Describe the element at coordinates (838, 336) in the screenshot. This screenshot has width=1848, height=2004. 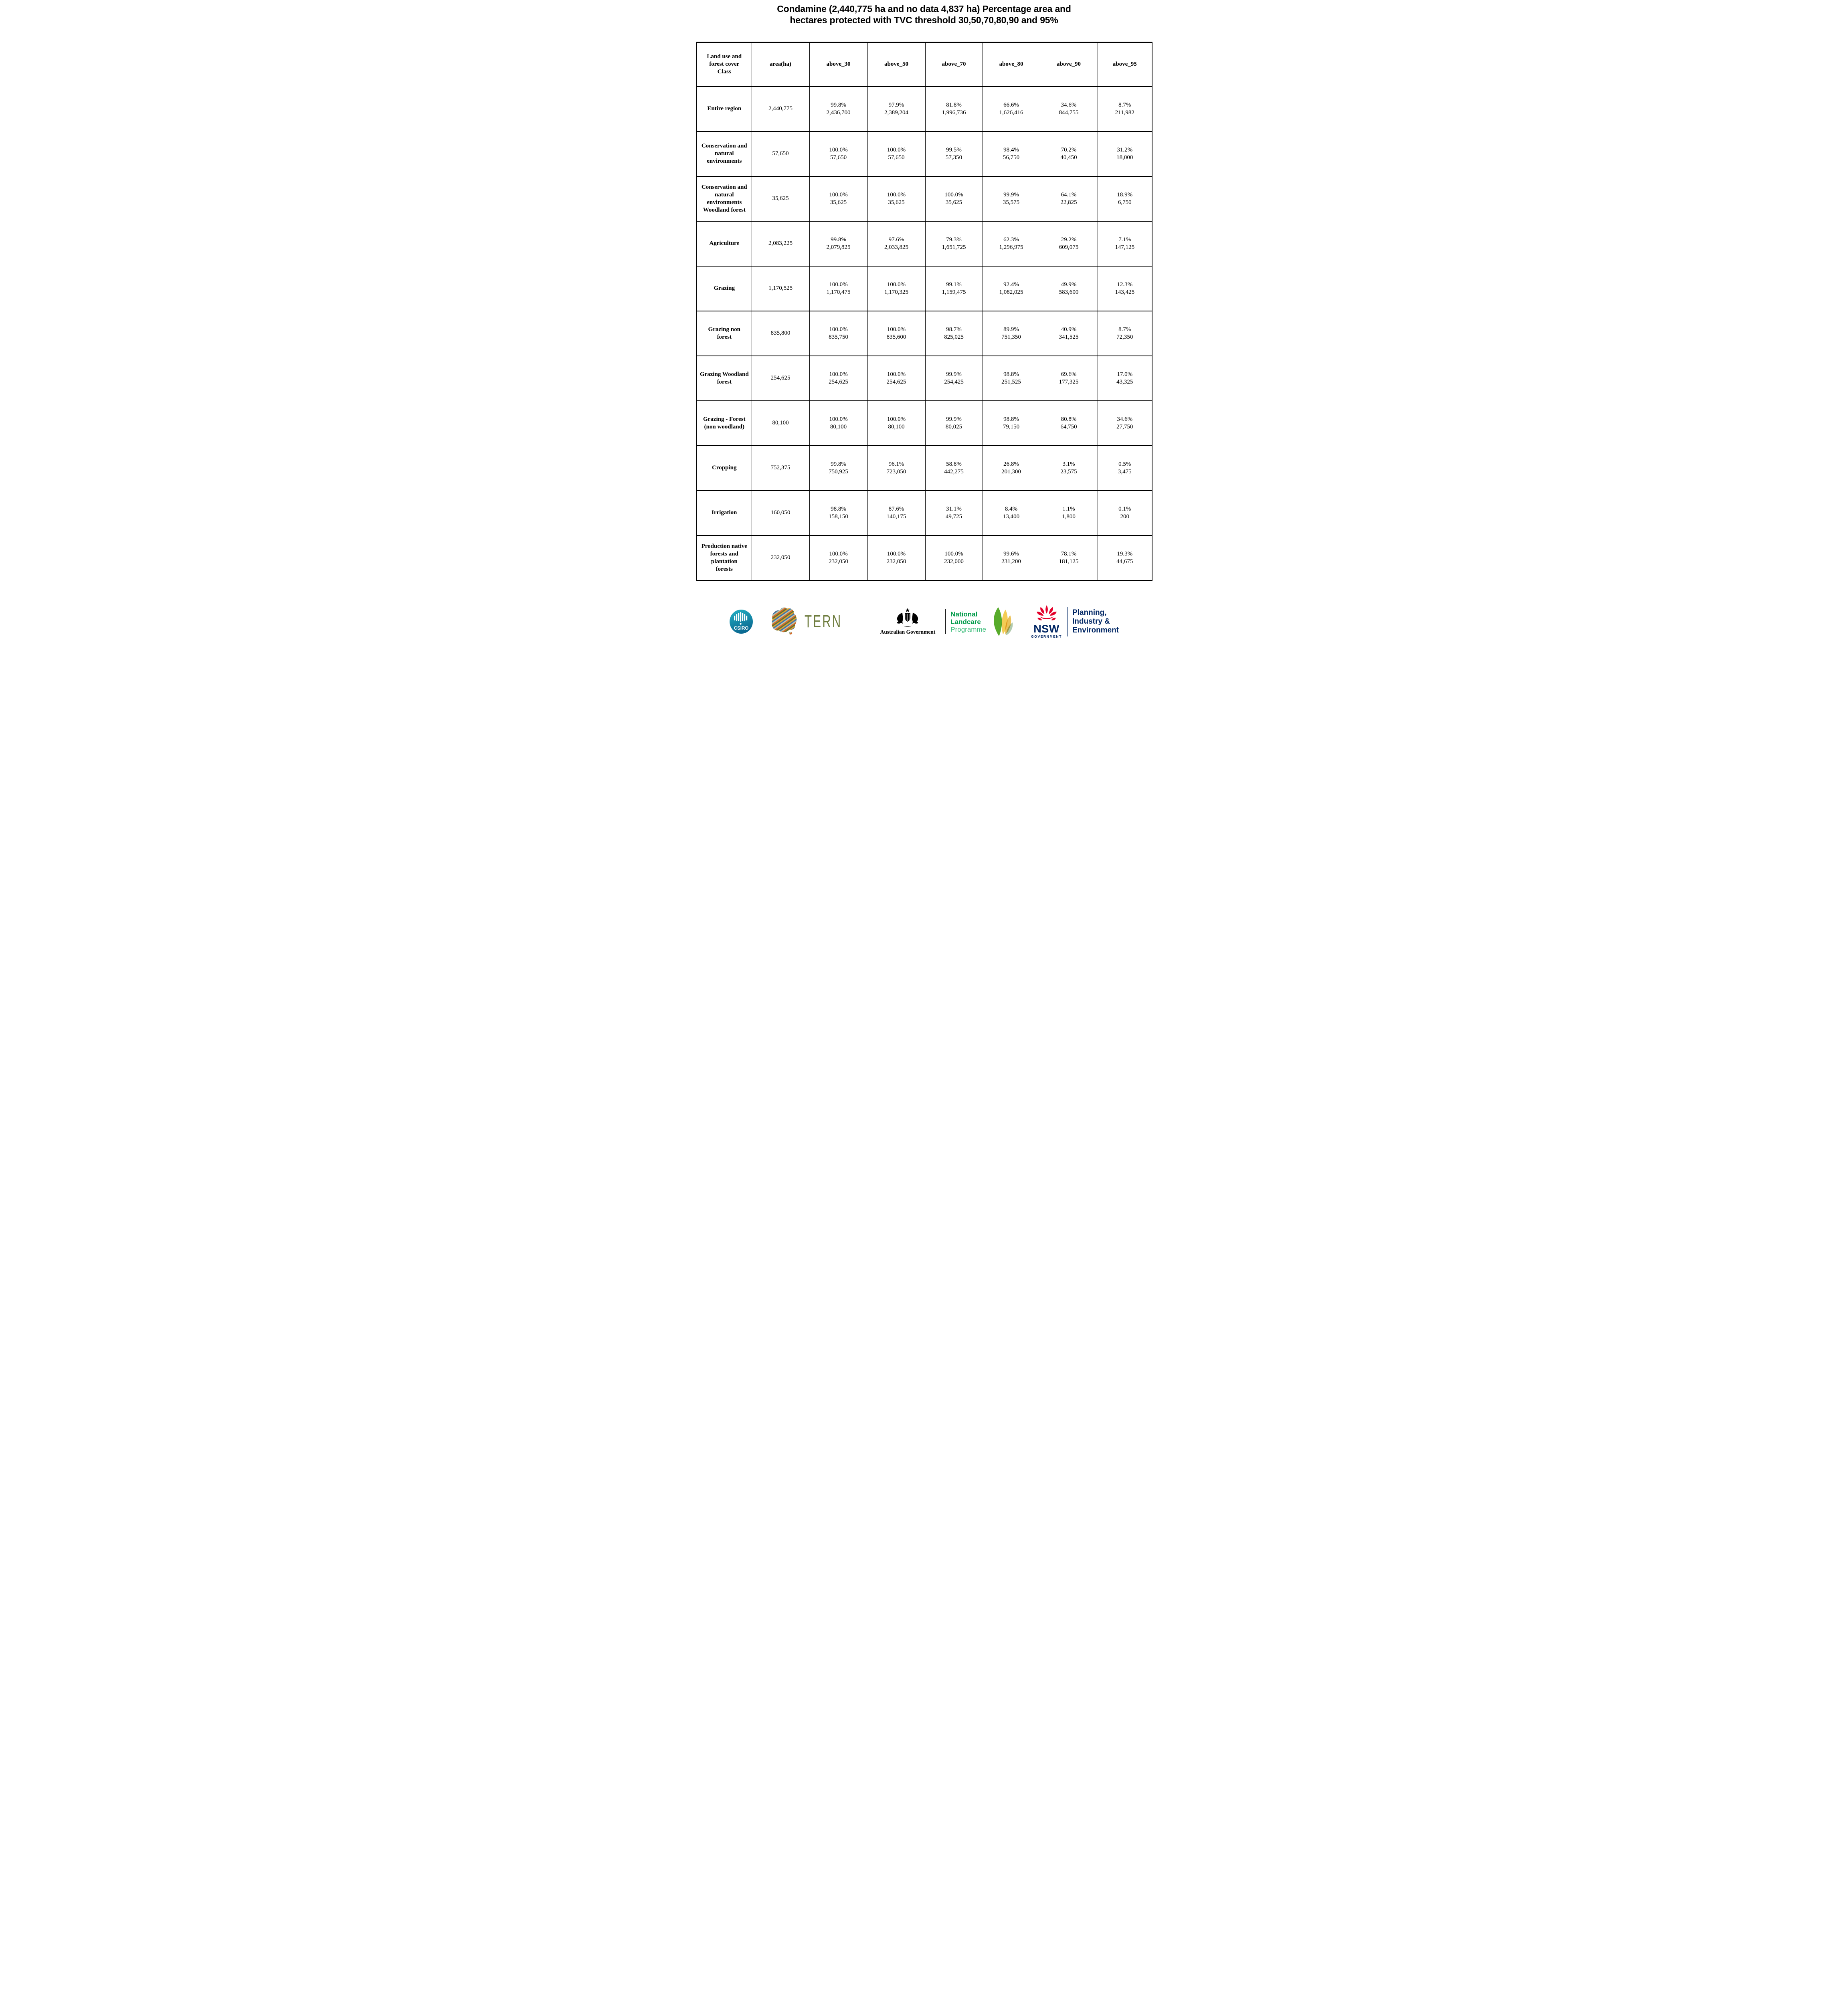
I see `hectares-value: 835,750` at that location.